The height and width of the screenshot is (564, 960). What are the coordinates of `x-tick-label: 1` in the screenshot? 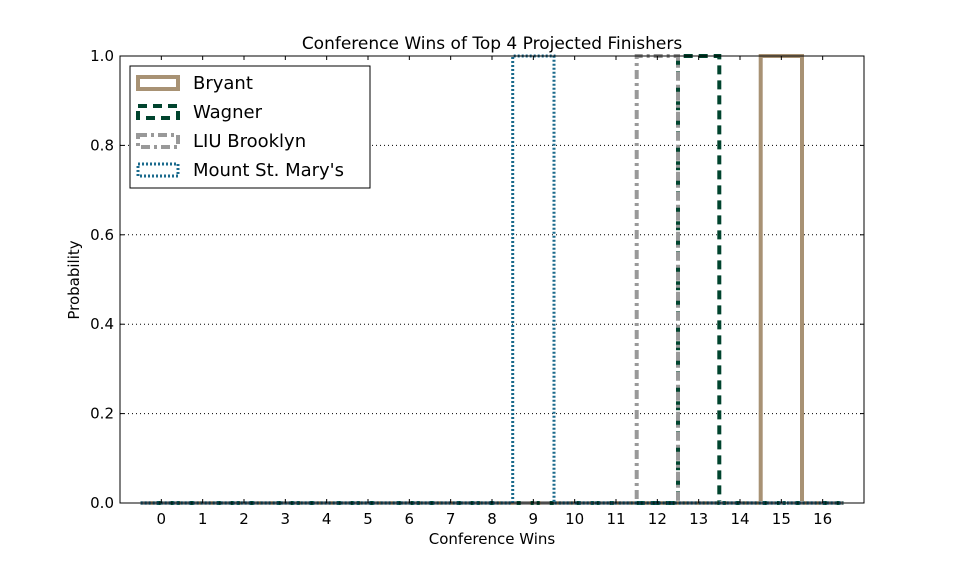 It's located at (203, 519).